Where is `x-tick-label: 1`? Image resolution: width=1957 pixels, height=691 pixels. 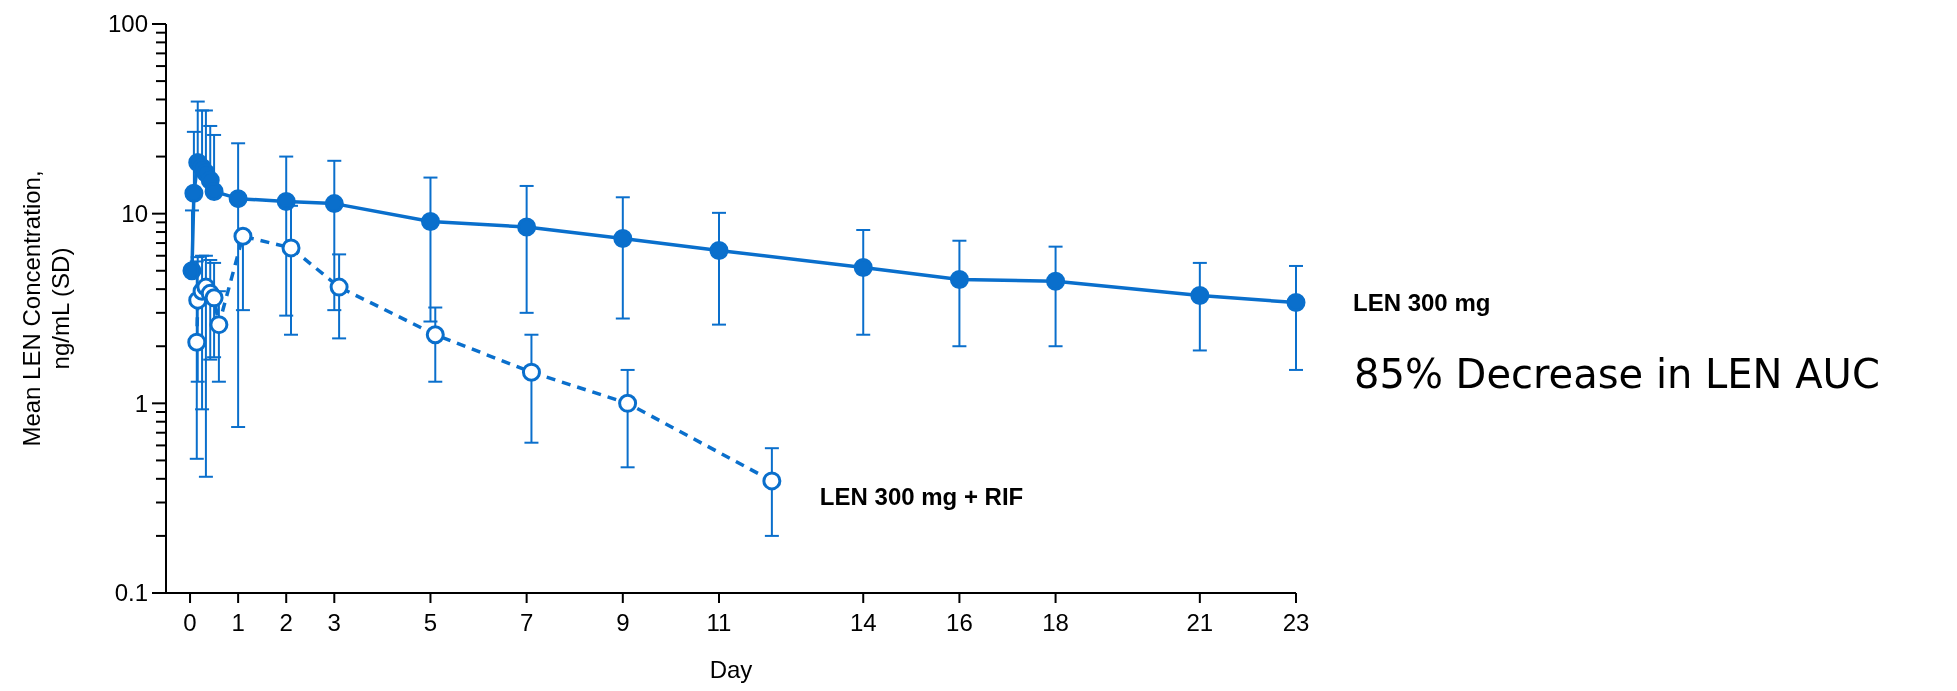
x-tick-label: 1 is located at coordinates (238, 622).